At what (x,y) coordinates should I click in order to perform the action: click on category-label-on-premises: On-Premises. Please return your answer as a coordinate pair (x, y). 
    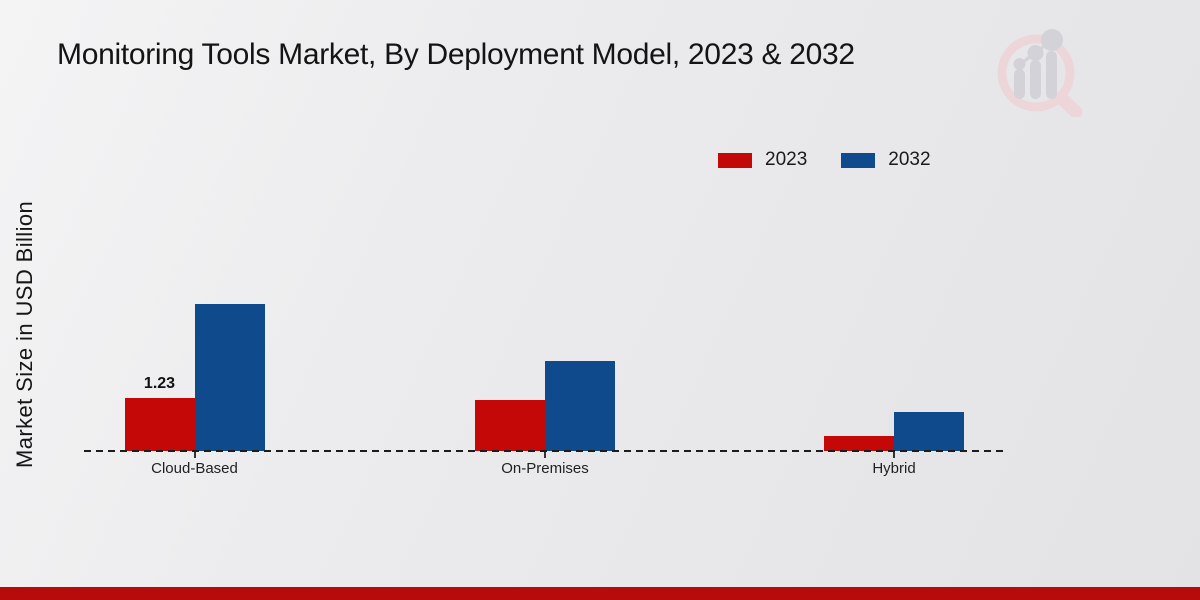
    Looking at the image, I should click on (545, 468).